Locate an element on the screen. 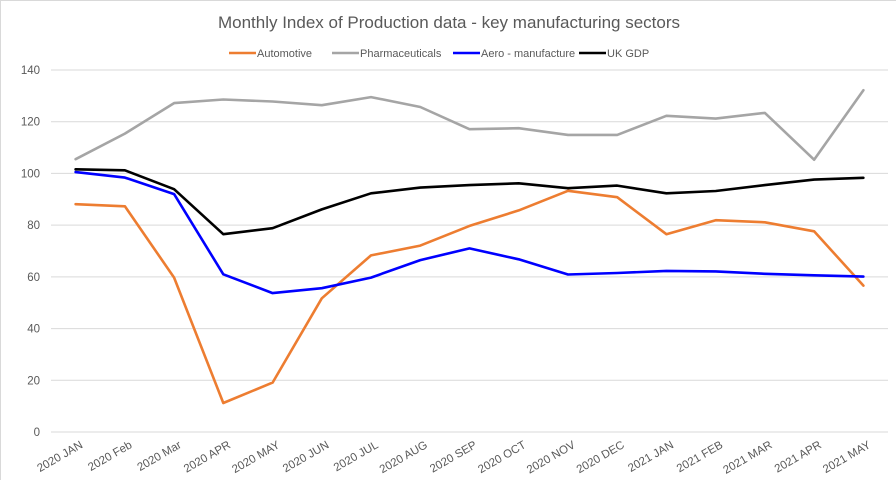  legend-item-pharmaceuticals: Pharmaceuticals is located at coordinates (387, 54).